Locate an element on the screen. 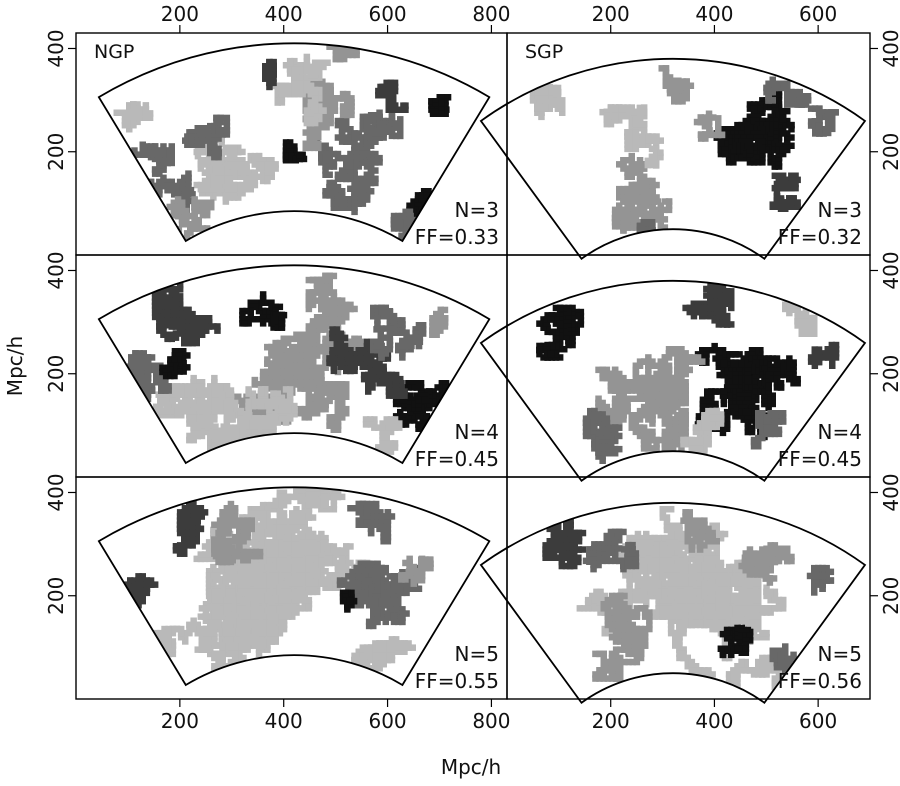 The width and height of the screenshot is (900, 786). panel-ff-label: FF=0.32 is located at coordinates (820, 237).